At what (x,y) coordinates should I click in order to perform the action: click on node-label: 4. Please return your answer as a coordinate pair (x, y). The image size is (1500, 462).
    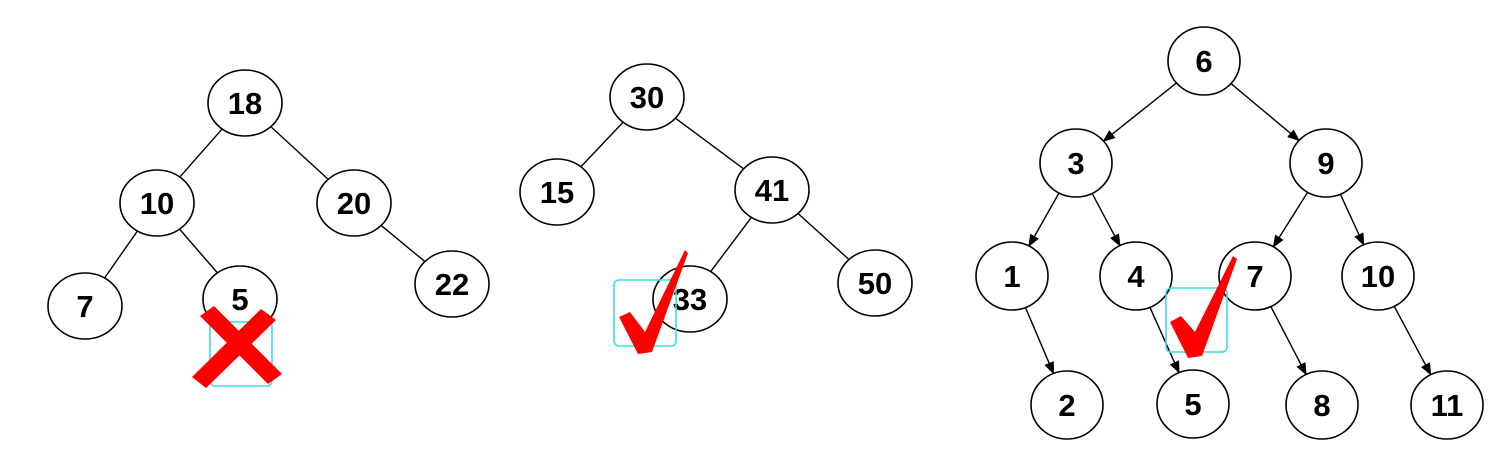
    Looking at the image, I should click on (1136, 276).